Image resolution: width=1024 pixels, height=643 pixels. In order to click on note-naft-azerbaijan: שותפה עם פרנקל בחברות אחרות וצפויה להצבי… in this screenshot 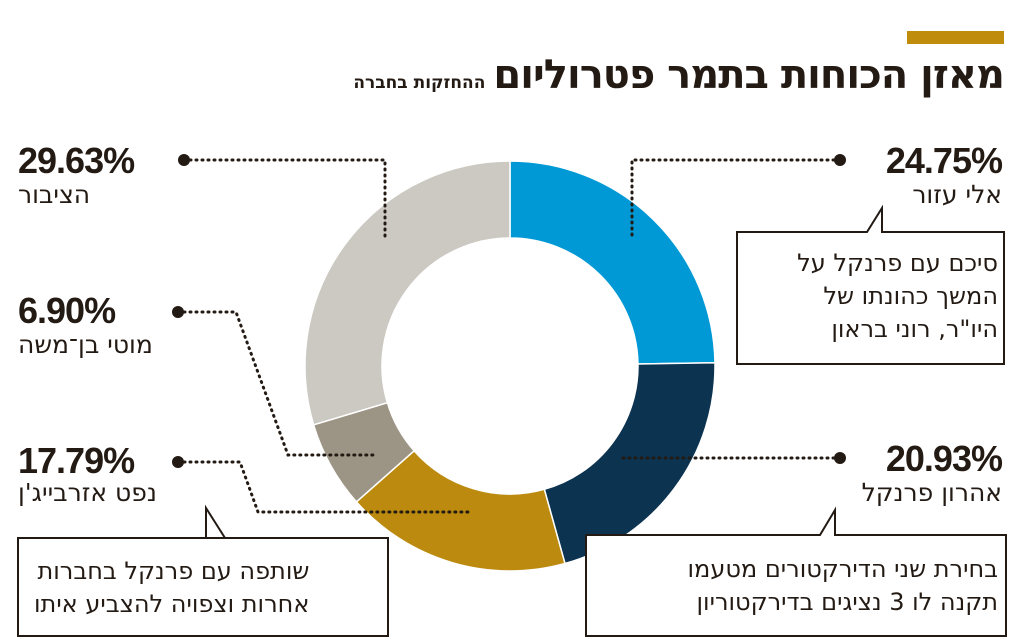, I will do `click(171, 588)`.